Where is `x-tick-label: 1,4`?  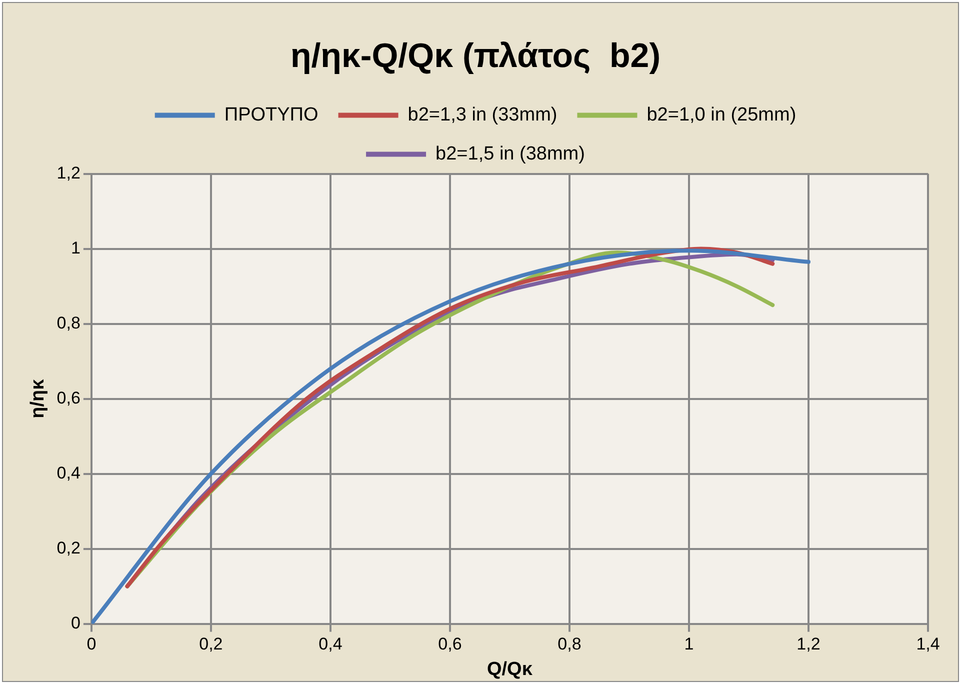
x-tick-label: 1,4 is located at coordinates (928, 644).